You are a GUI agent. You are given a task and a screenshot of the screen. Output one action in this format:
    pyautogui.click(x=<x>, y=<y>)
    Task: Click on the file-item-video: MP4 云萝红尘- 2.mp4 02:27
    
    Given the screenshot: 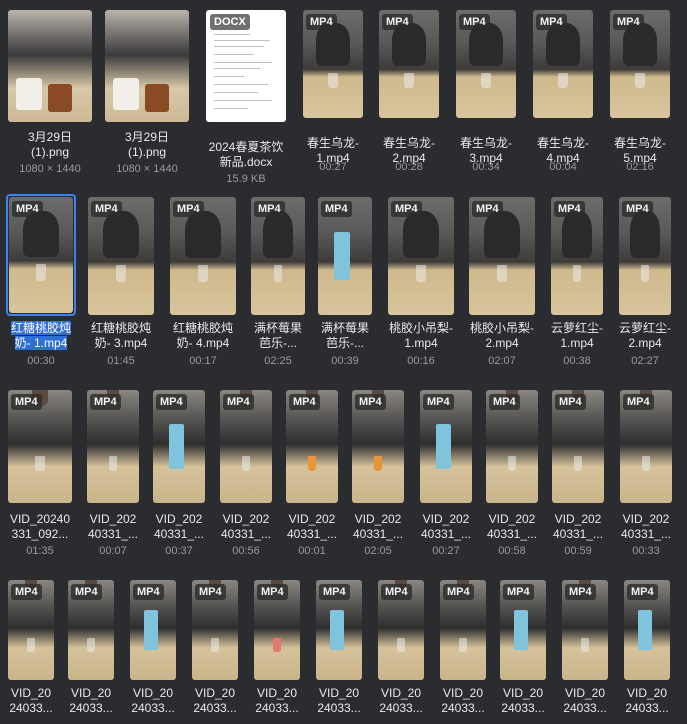 What is the action you would take?
    pyautogui.click(x=645, y=282)
    